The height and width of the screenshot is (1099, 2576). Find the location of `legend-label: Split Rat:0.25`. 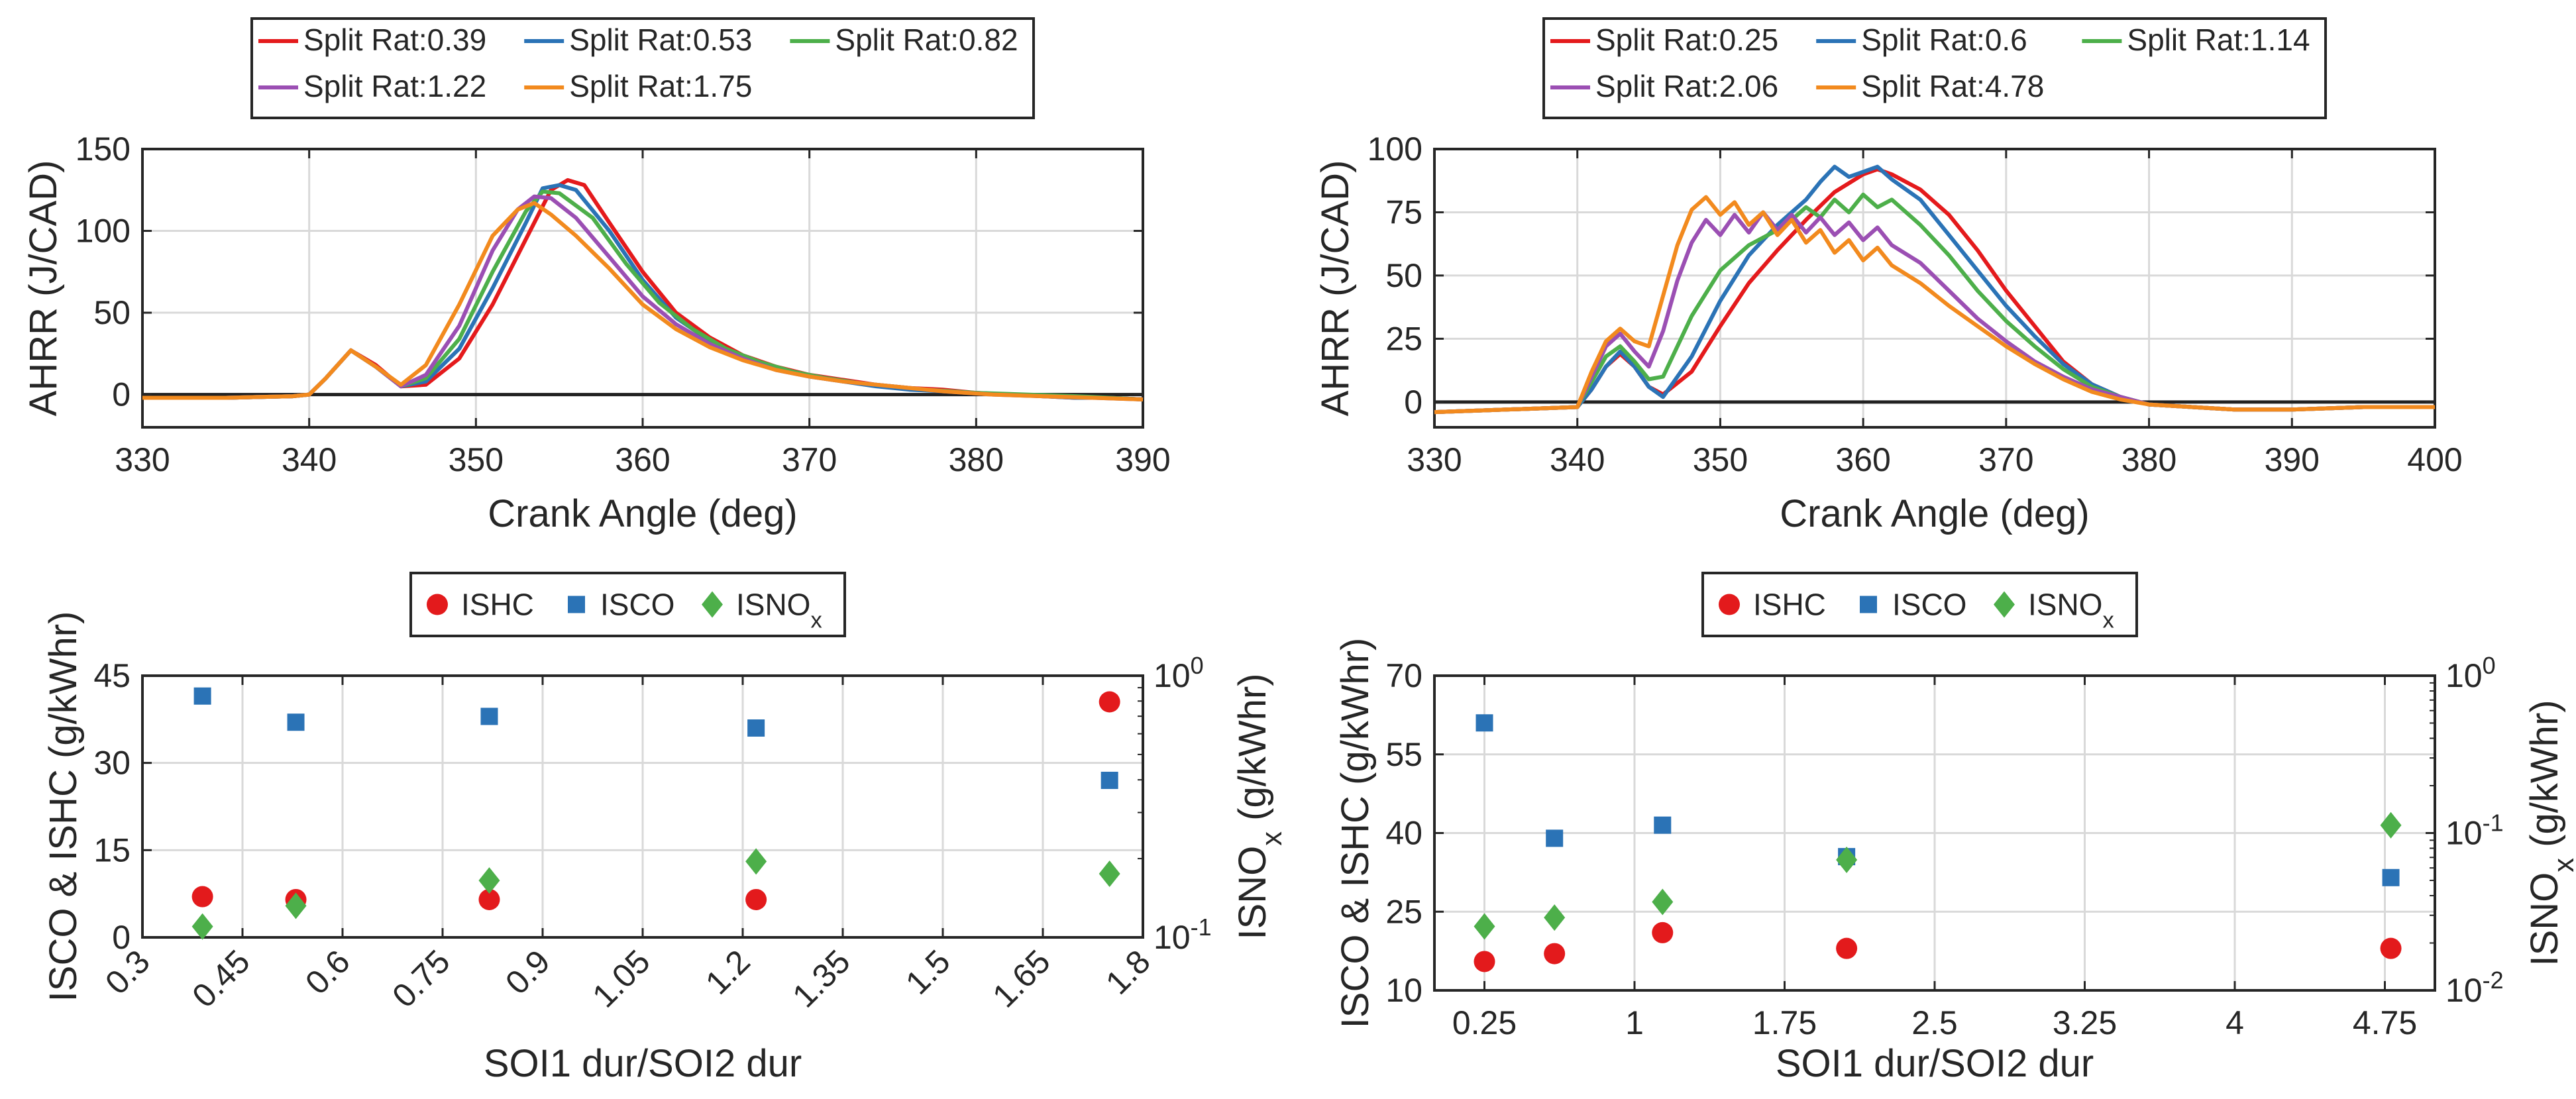

legend-label: Split Rat:0.25 is located at coordinates (1687, 40).